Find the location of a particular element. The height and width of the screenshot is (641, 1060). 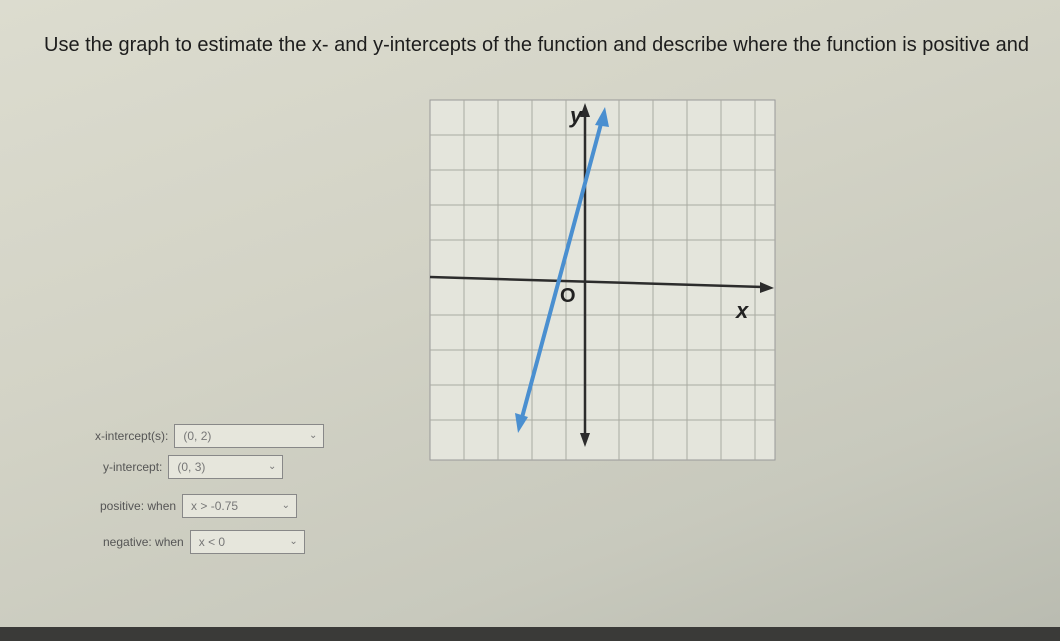

field-value: x > -0.75 is located at coordinates (215, 506).